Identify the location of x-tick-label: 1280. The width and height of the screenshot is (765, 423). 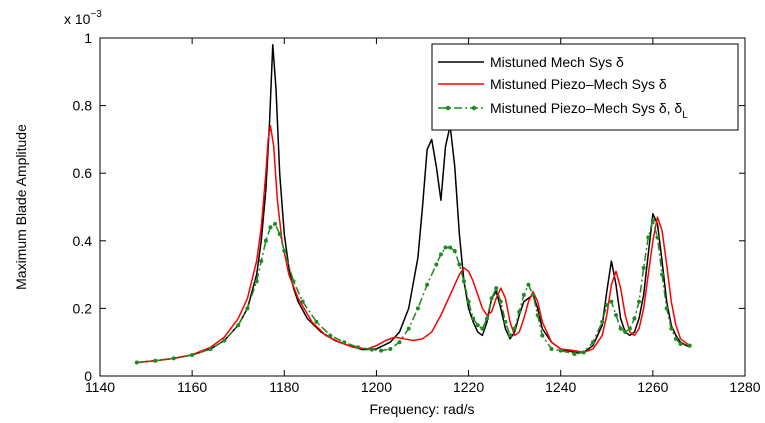
(744, 387).